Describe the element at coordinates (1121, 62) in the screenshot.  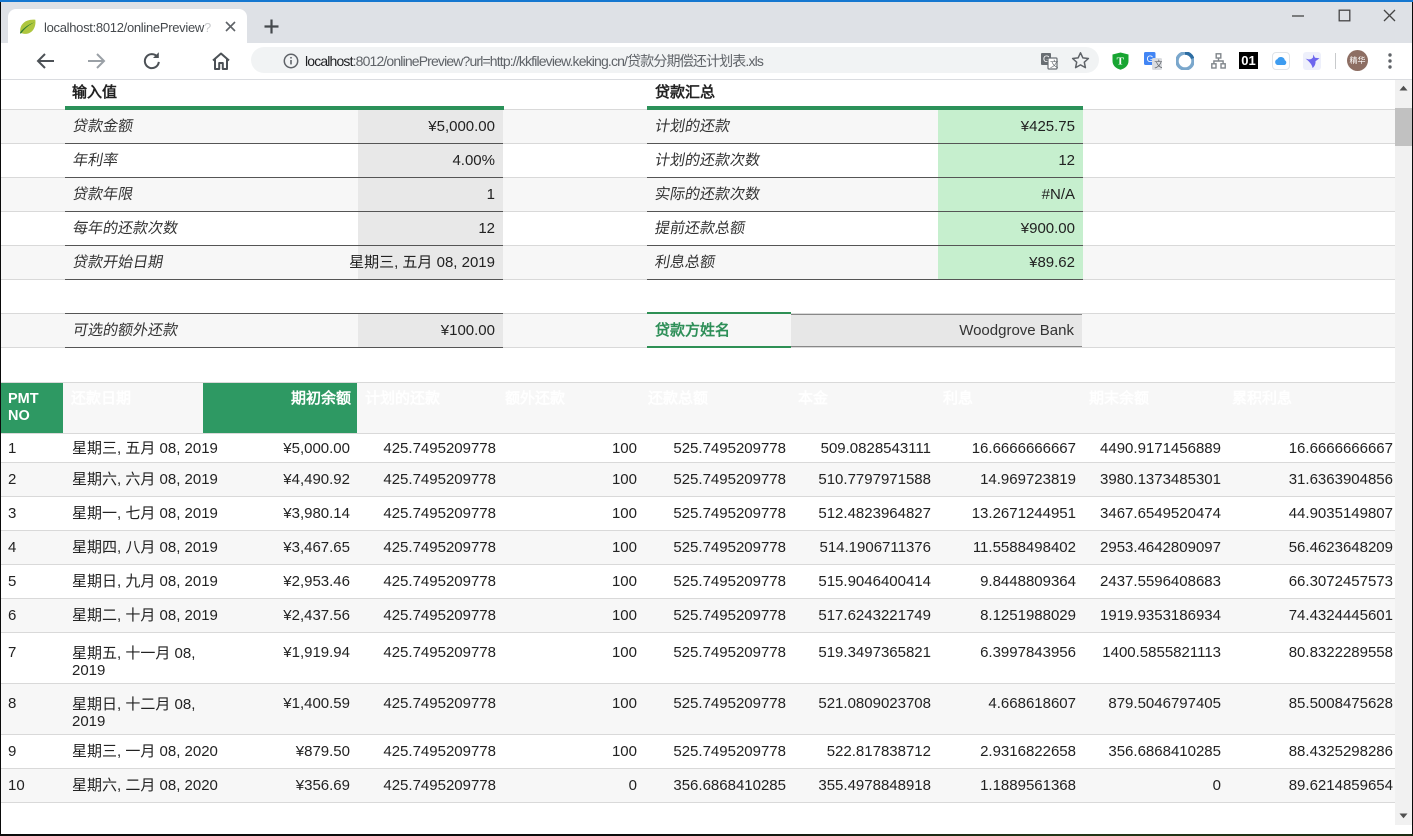
I see `svg-text: T` at that location.